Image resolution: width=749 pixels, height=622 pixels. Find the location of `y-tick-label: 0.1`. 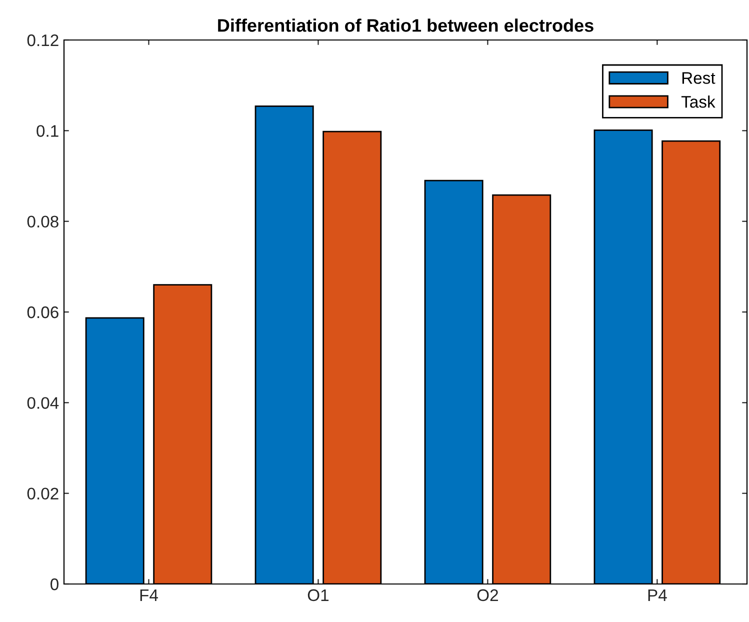

y-tick-label: 0.1 is located at coordinates (47, 131).